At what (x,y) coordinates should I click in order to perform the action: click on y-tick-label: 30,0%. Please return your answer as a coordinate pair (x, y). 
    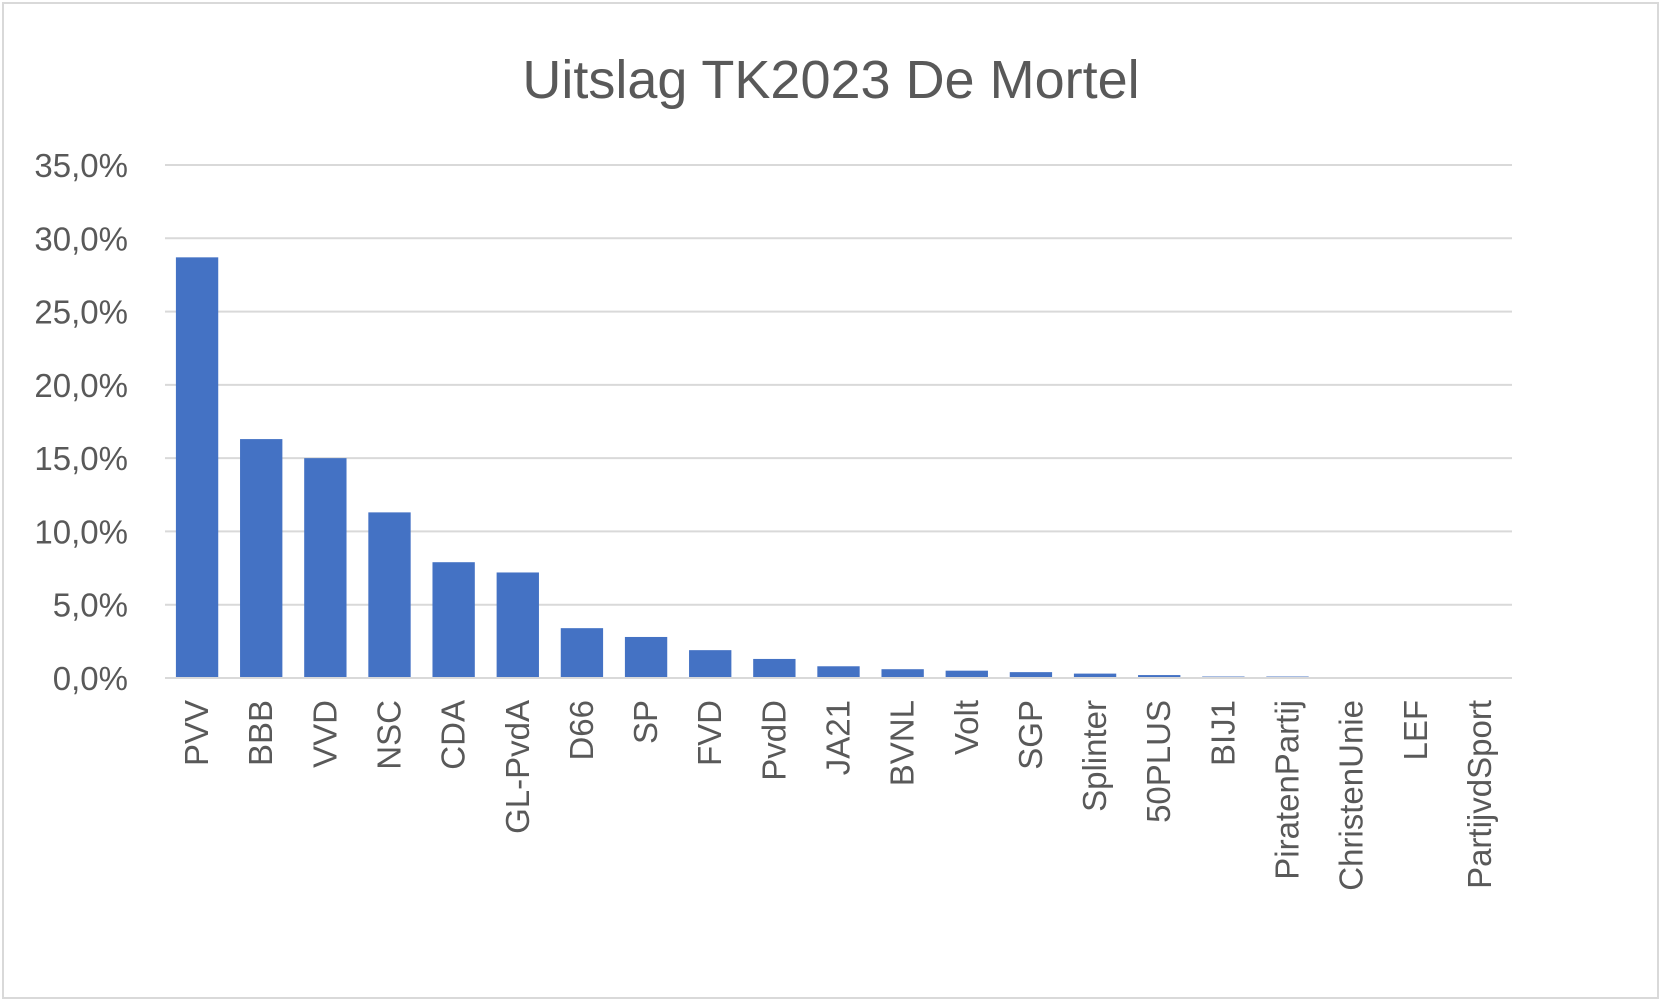
    Looking at the image, I should click on (81, 238).